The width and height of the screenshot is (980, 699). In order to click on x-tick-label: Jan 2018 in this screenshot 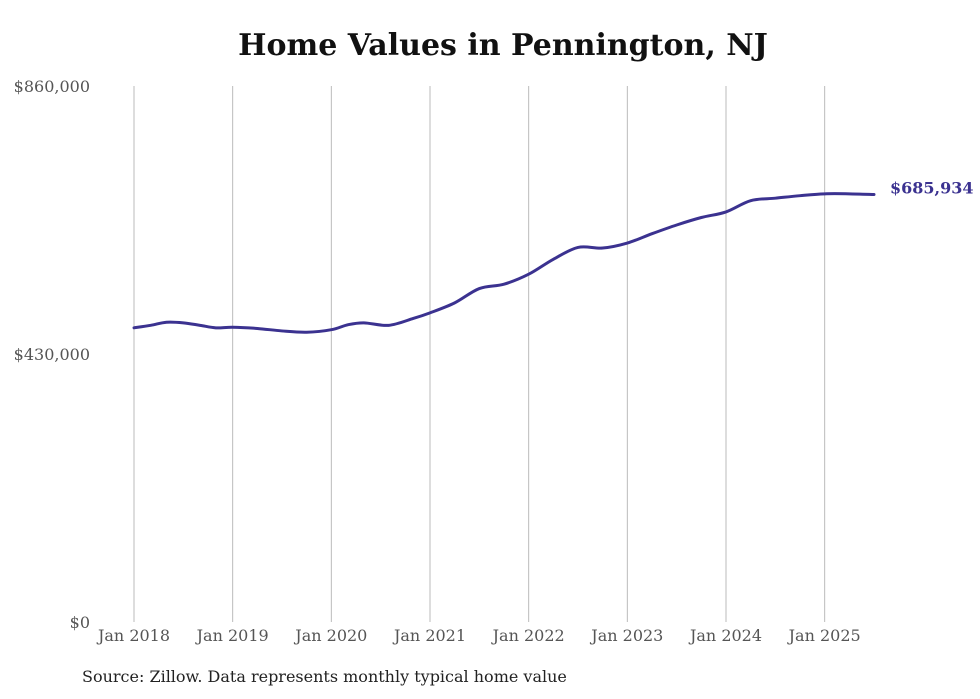, I will do `click(133, 635)`.